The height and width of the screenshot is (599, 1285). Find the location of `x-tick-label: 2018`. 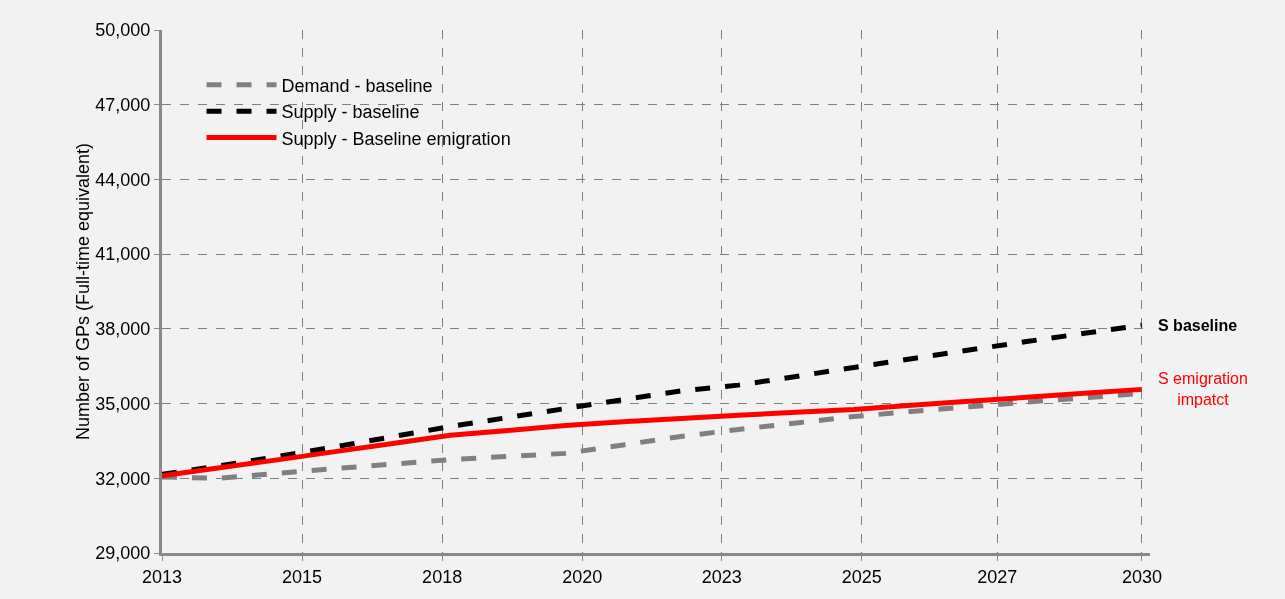

x-tick-label: 2018 is located at coordinates (442, 576).